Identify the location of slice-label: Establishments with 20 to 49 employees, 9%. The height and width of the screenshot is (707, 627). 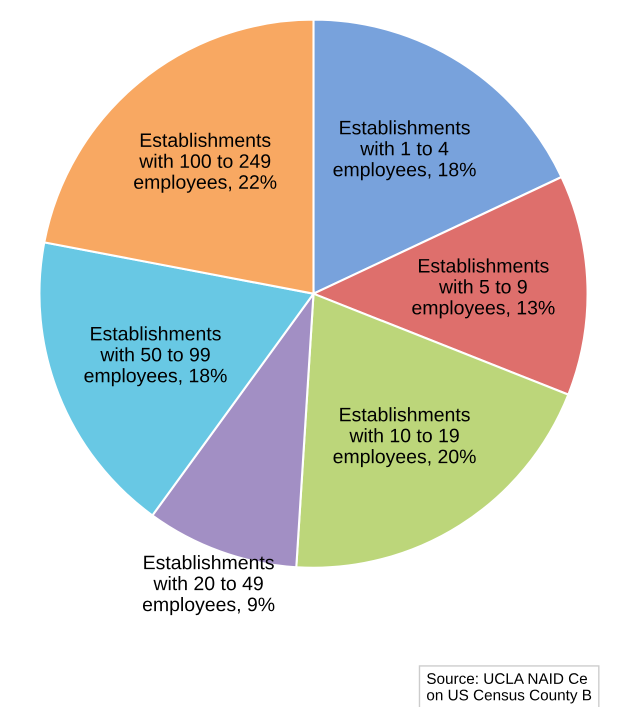
(208, 585).